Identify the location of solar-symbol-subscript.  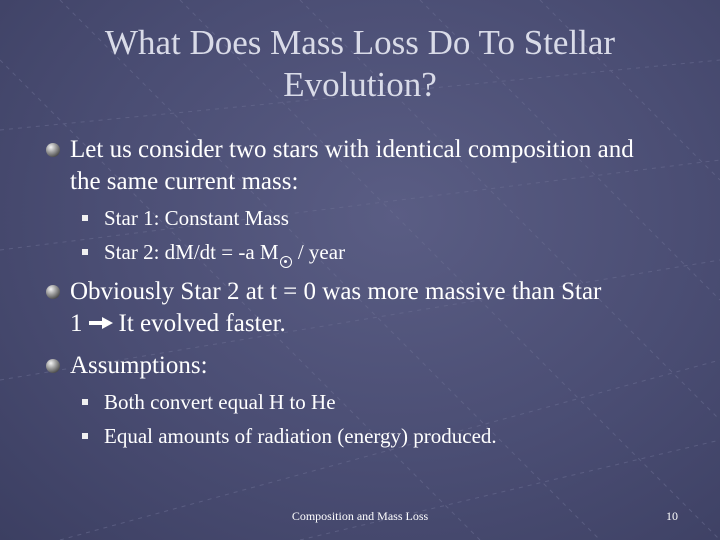
(286, 260).